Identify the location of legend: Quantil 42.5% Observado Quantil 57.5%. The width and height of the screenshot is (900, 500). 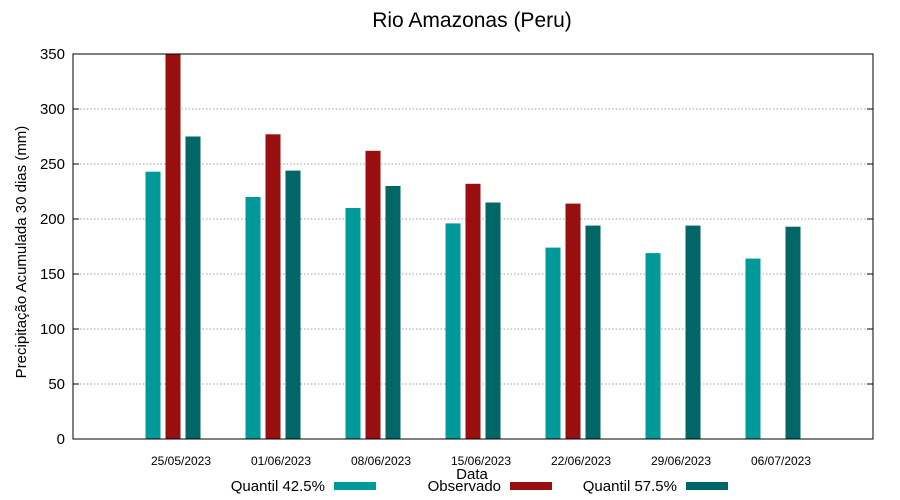
(479, 486).